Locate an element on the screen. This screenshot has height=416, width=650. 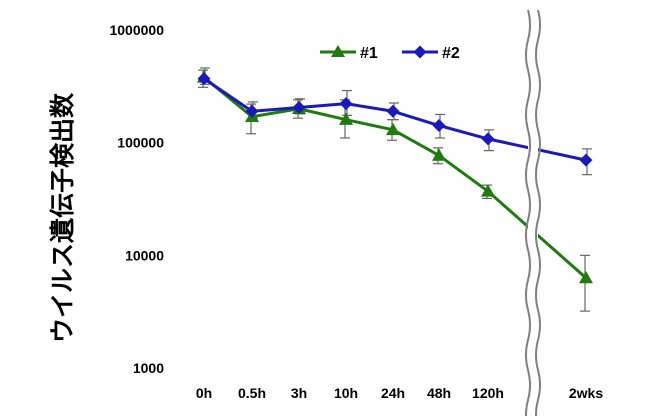
x-tick-label: 0h is located at coordinates (204, 393).